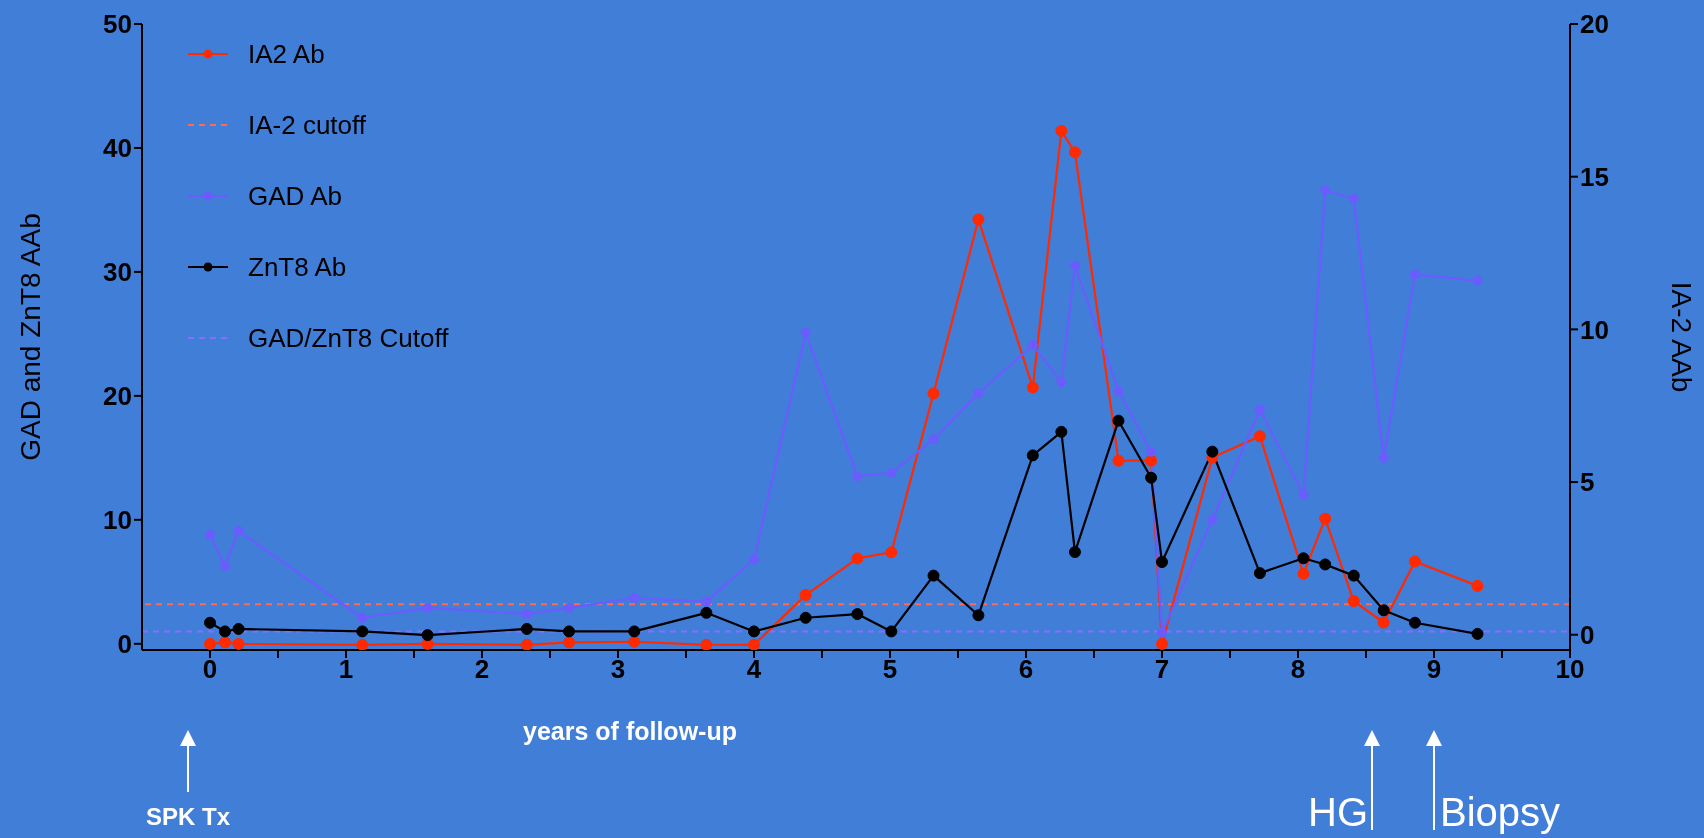 This screenshot has height=838, width=1704. What do you see at coordinates (1570, 669) in the screenshot?
I see `x-tick-label: 10` at bounding box center [1570, 669].